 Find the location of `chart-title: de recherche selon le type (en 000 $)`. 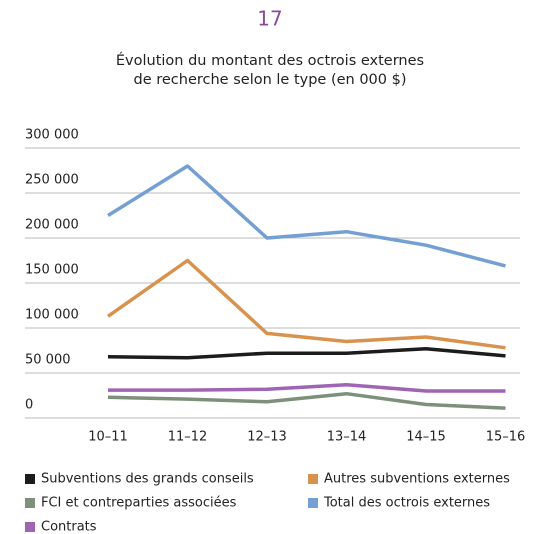

chart-title: de recherche selon le type (en 000 $) is located at coordinates (270, 80).